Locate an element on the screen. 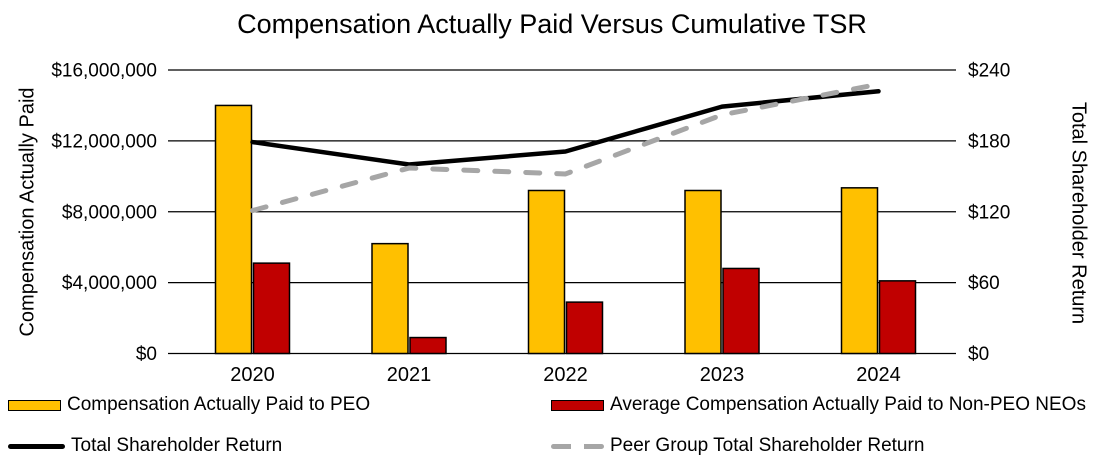  bar-nonpeo-2023 is located at coordinates (741, 311).